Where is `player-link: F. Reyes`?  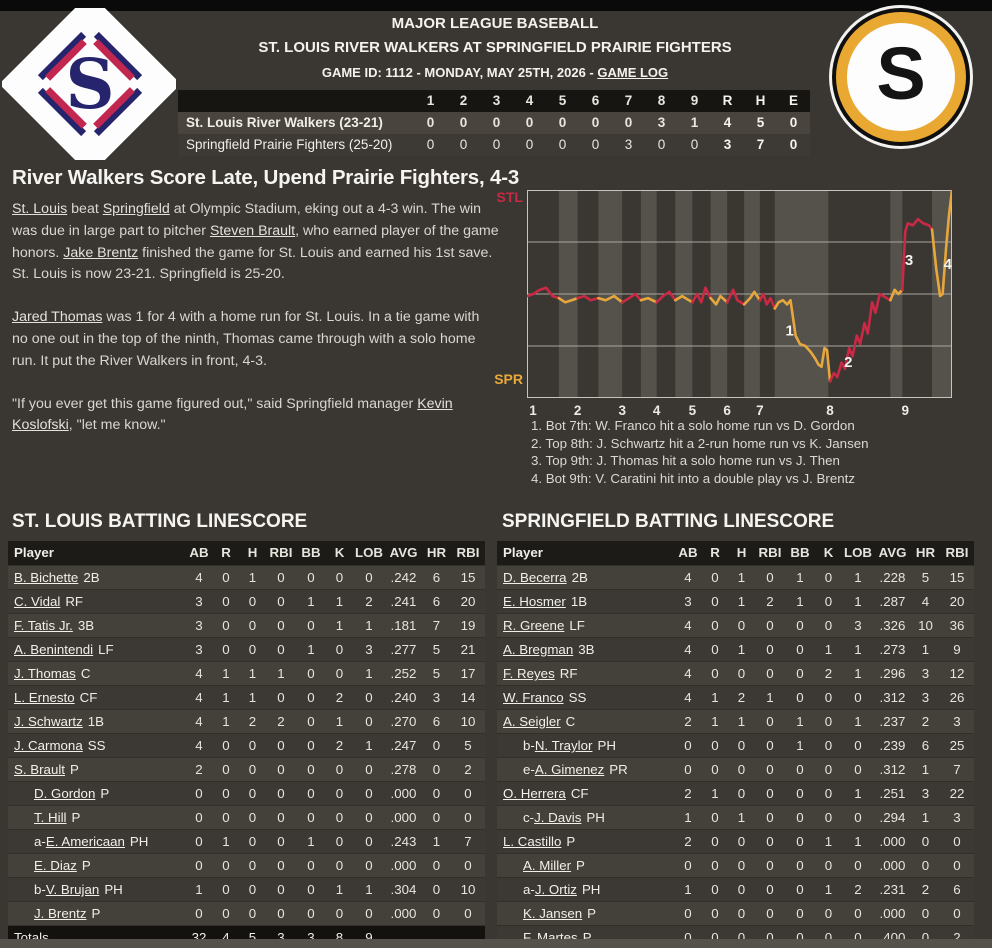
player-link: F. Reyes is located at coordinates (529, 673).